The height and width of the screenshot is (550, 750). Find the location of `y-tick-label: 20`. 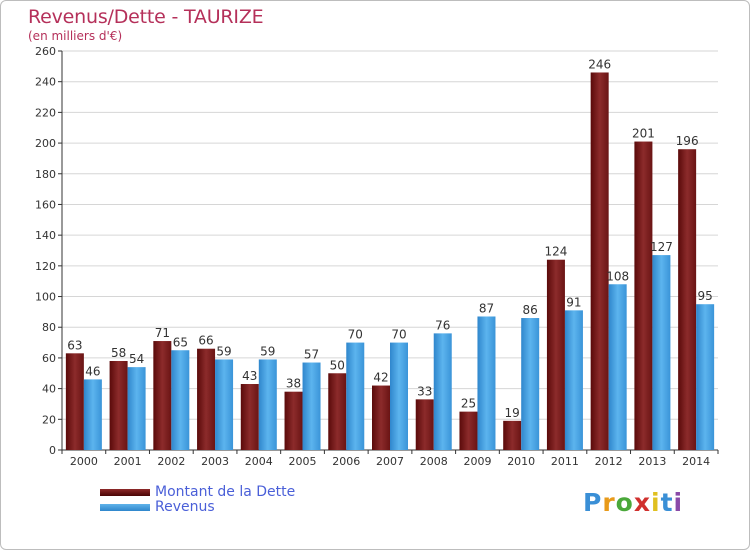

y-tick-label: 20 is located at coordinates (49, 419).